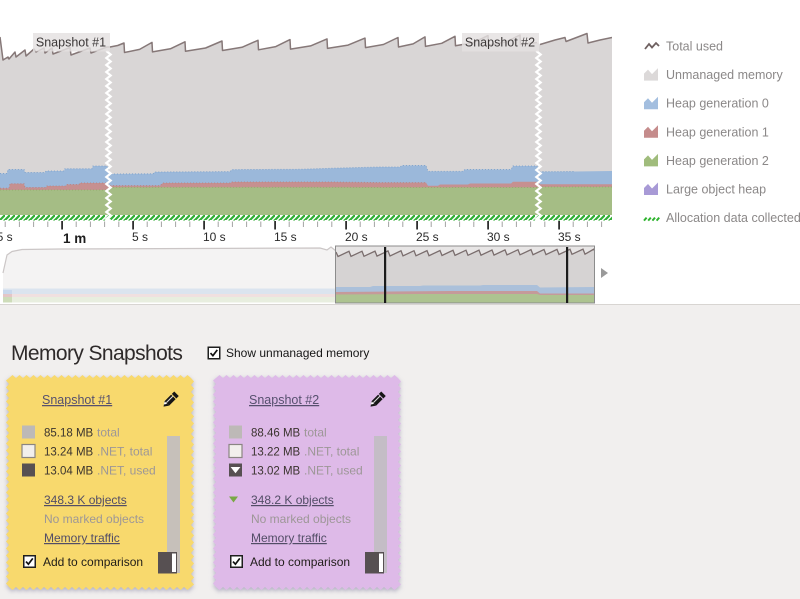 The width and height of the screenshot is (800, 599). Describe the element at coordinates (717, 132) in the screenshot. I see `svg-text: Heap generation 1` at that location.